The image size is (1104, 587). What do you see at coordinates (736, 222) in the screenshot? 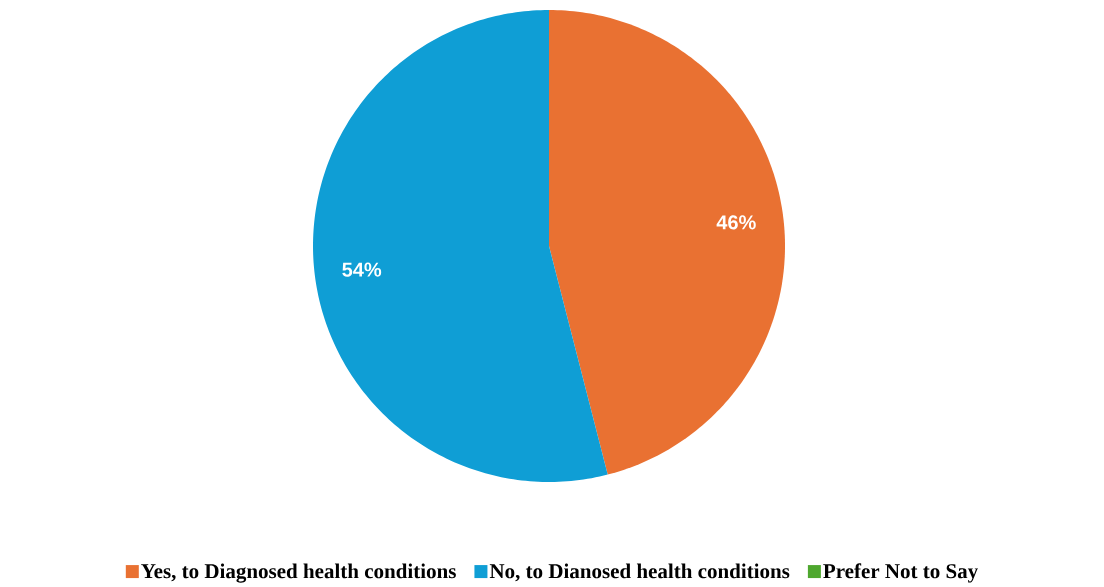
I see `data-label: 46%` at bounding box center [736, 222].